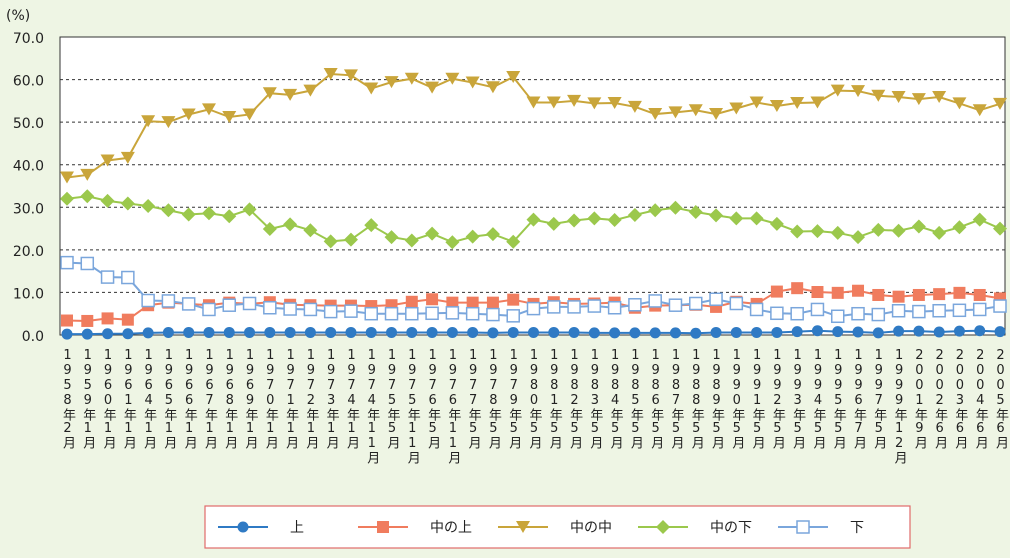  What do you see at coordinates (28, 294) in the screenshot?
I see `y-tick-label: 10.0` at bounding box center [28, 294].